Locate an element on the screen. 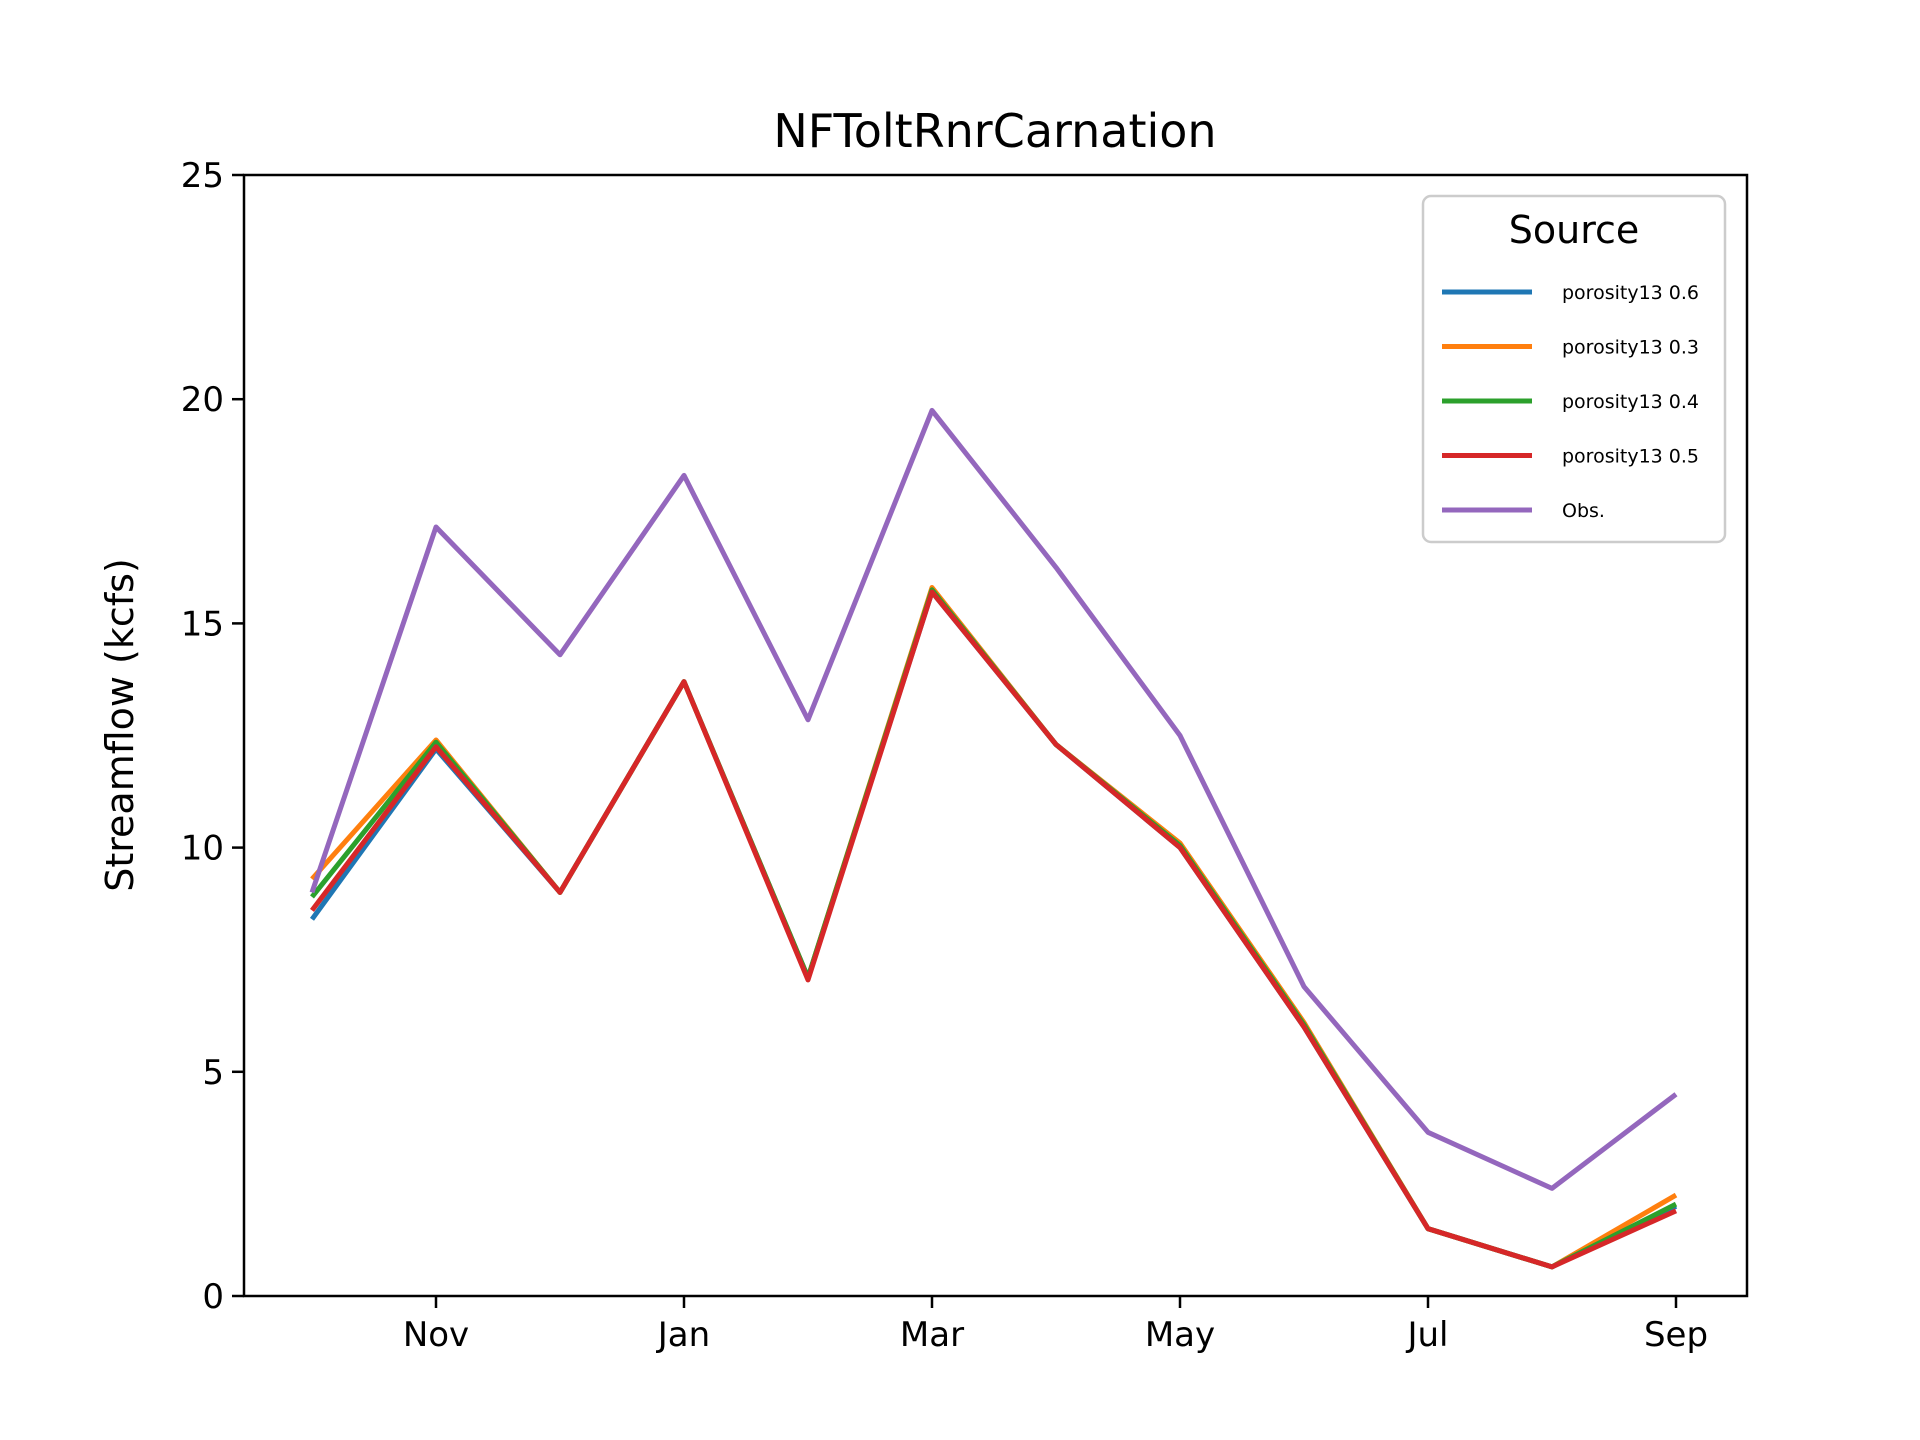 This screenshot has width=1920, height=1440. x-tick-label-2: Mar is located at coordinates (932, 1335).